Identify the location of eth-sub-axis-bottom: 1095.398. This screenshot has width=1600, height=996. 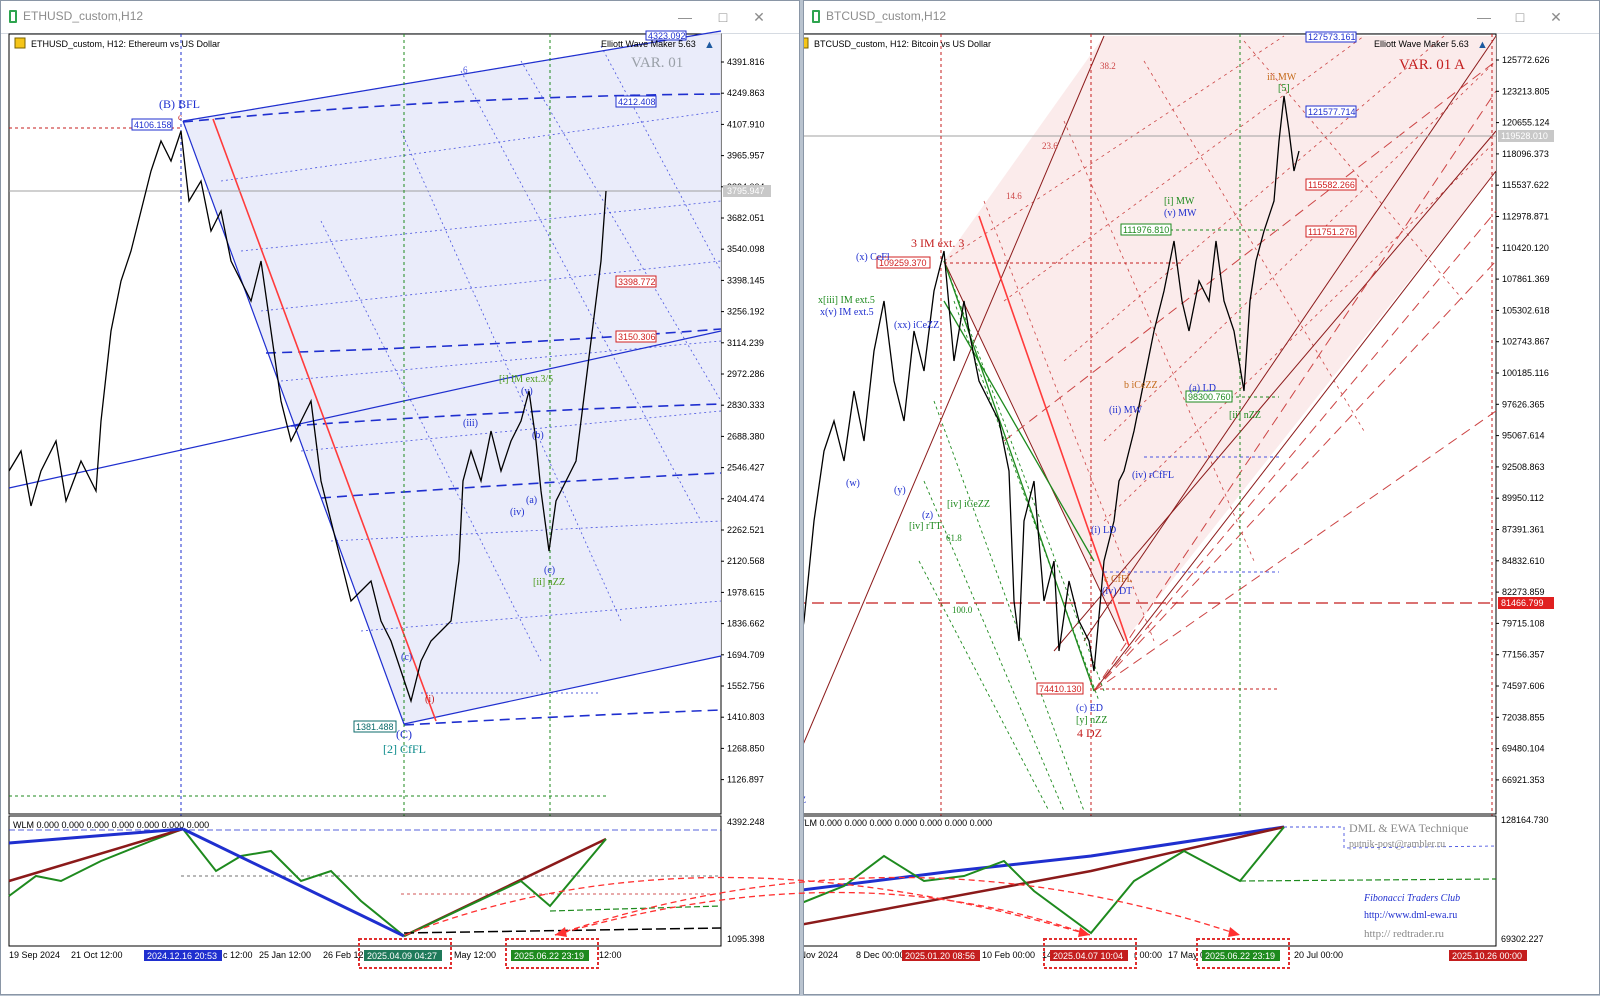
(746, 939).